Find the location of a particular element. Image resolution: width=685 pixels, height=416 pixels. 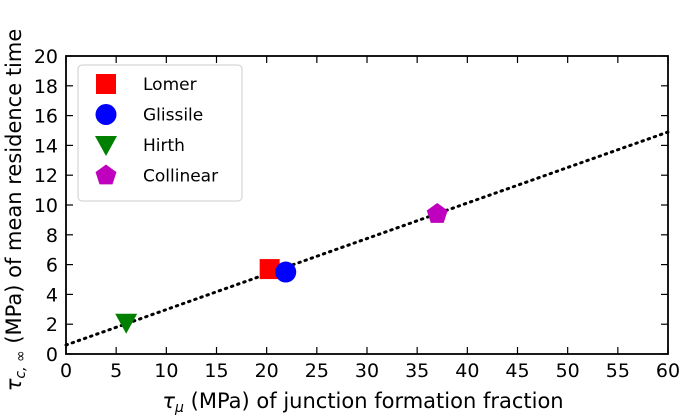

legend: Lomer Glissile Hirth Collinear is located at coordinates (160, 133).